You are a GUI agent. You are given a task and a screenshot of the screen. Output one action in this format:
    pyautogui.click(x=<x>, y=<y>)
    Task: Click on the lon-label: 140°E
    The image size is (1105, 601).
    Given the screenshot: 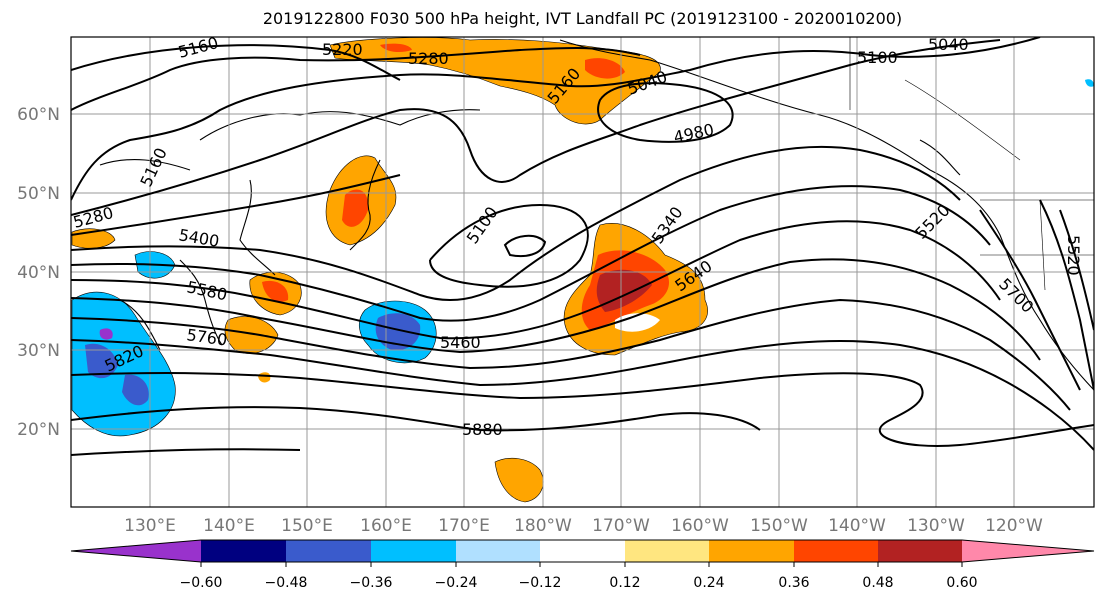 What is the action you would take?
    pyautogui.click(x=229, y=526)
    